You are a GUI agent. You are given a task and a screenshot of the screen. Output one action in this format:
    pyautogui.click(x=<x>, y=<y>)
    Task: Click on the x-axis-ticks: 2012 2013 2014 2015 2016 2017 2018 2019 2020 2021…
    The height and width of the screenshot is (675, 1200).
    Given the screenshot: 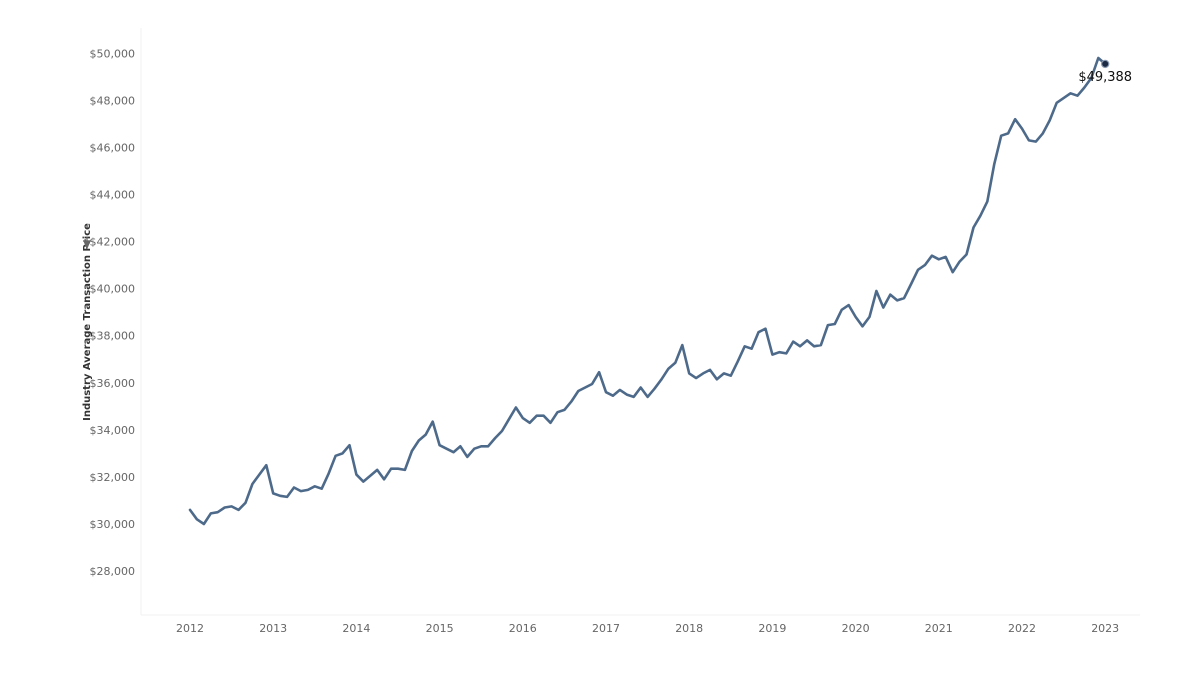 What is the action you would take?
    pyautogui.click(x=647, y=628)
    